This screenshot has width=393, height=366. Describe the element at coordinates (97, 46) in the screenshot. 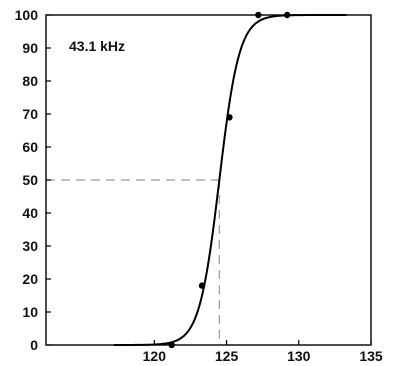

I see `frequency-annotation: 43.1 kHz` at that location.